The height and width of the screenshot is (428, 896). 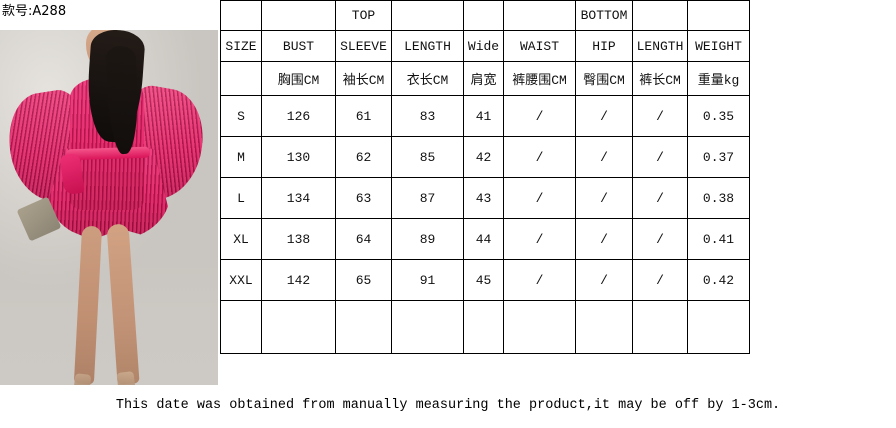 I want to click on table-row: XXL 142 65 91 45 / / / 0.42, so click(x=485, y=280).